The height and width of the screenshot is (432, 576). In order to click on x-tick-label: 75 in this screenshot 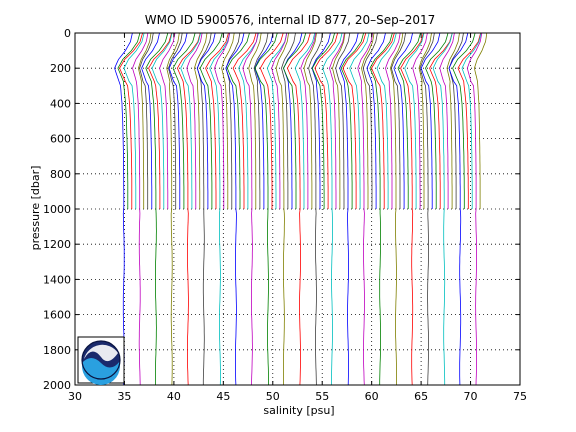, I will do `click(520, 396)`.